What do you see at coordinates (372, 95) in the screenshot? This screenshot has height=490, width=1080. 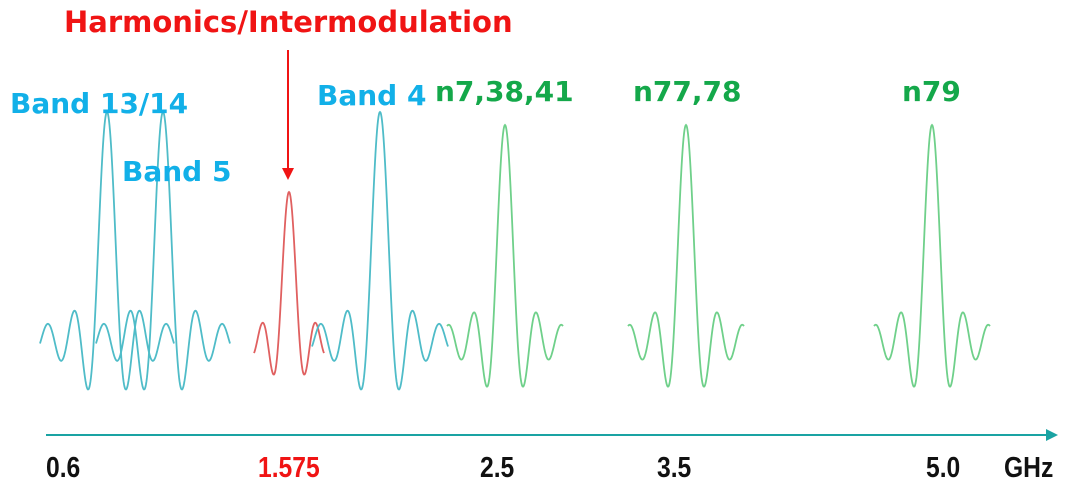 I see `band-4-label: Band 4` at bounding box center [372, 95].